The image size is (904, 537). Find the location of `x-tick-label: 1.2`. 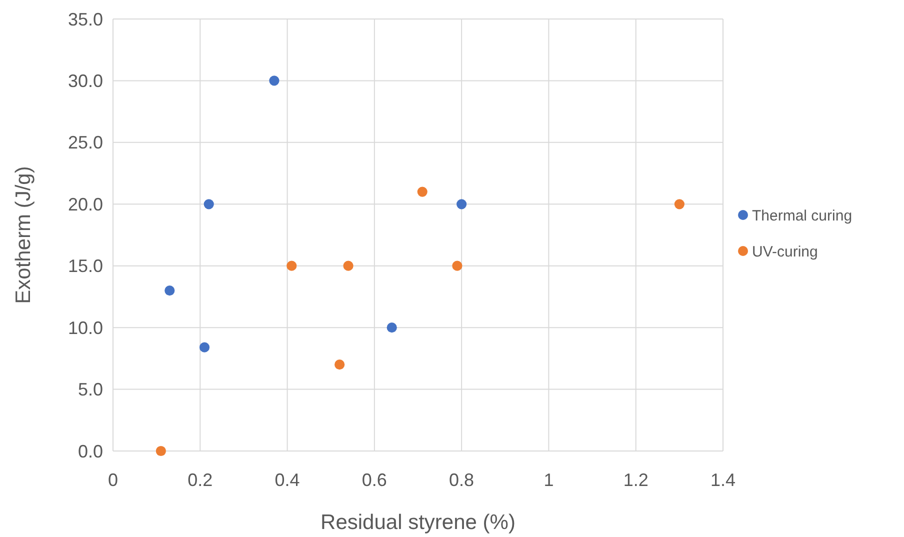

x-tick-label: 1.2 is located at coordinates (635, 480).